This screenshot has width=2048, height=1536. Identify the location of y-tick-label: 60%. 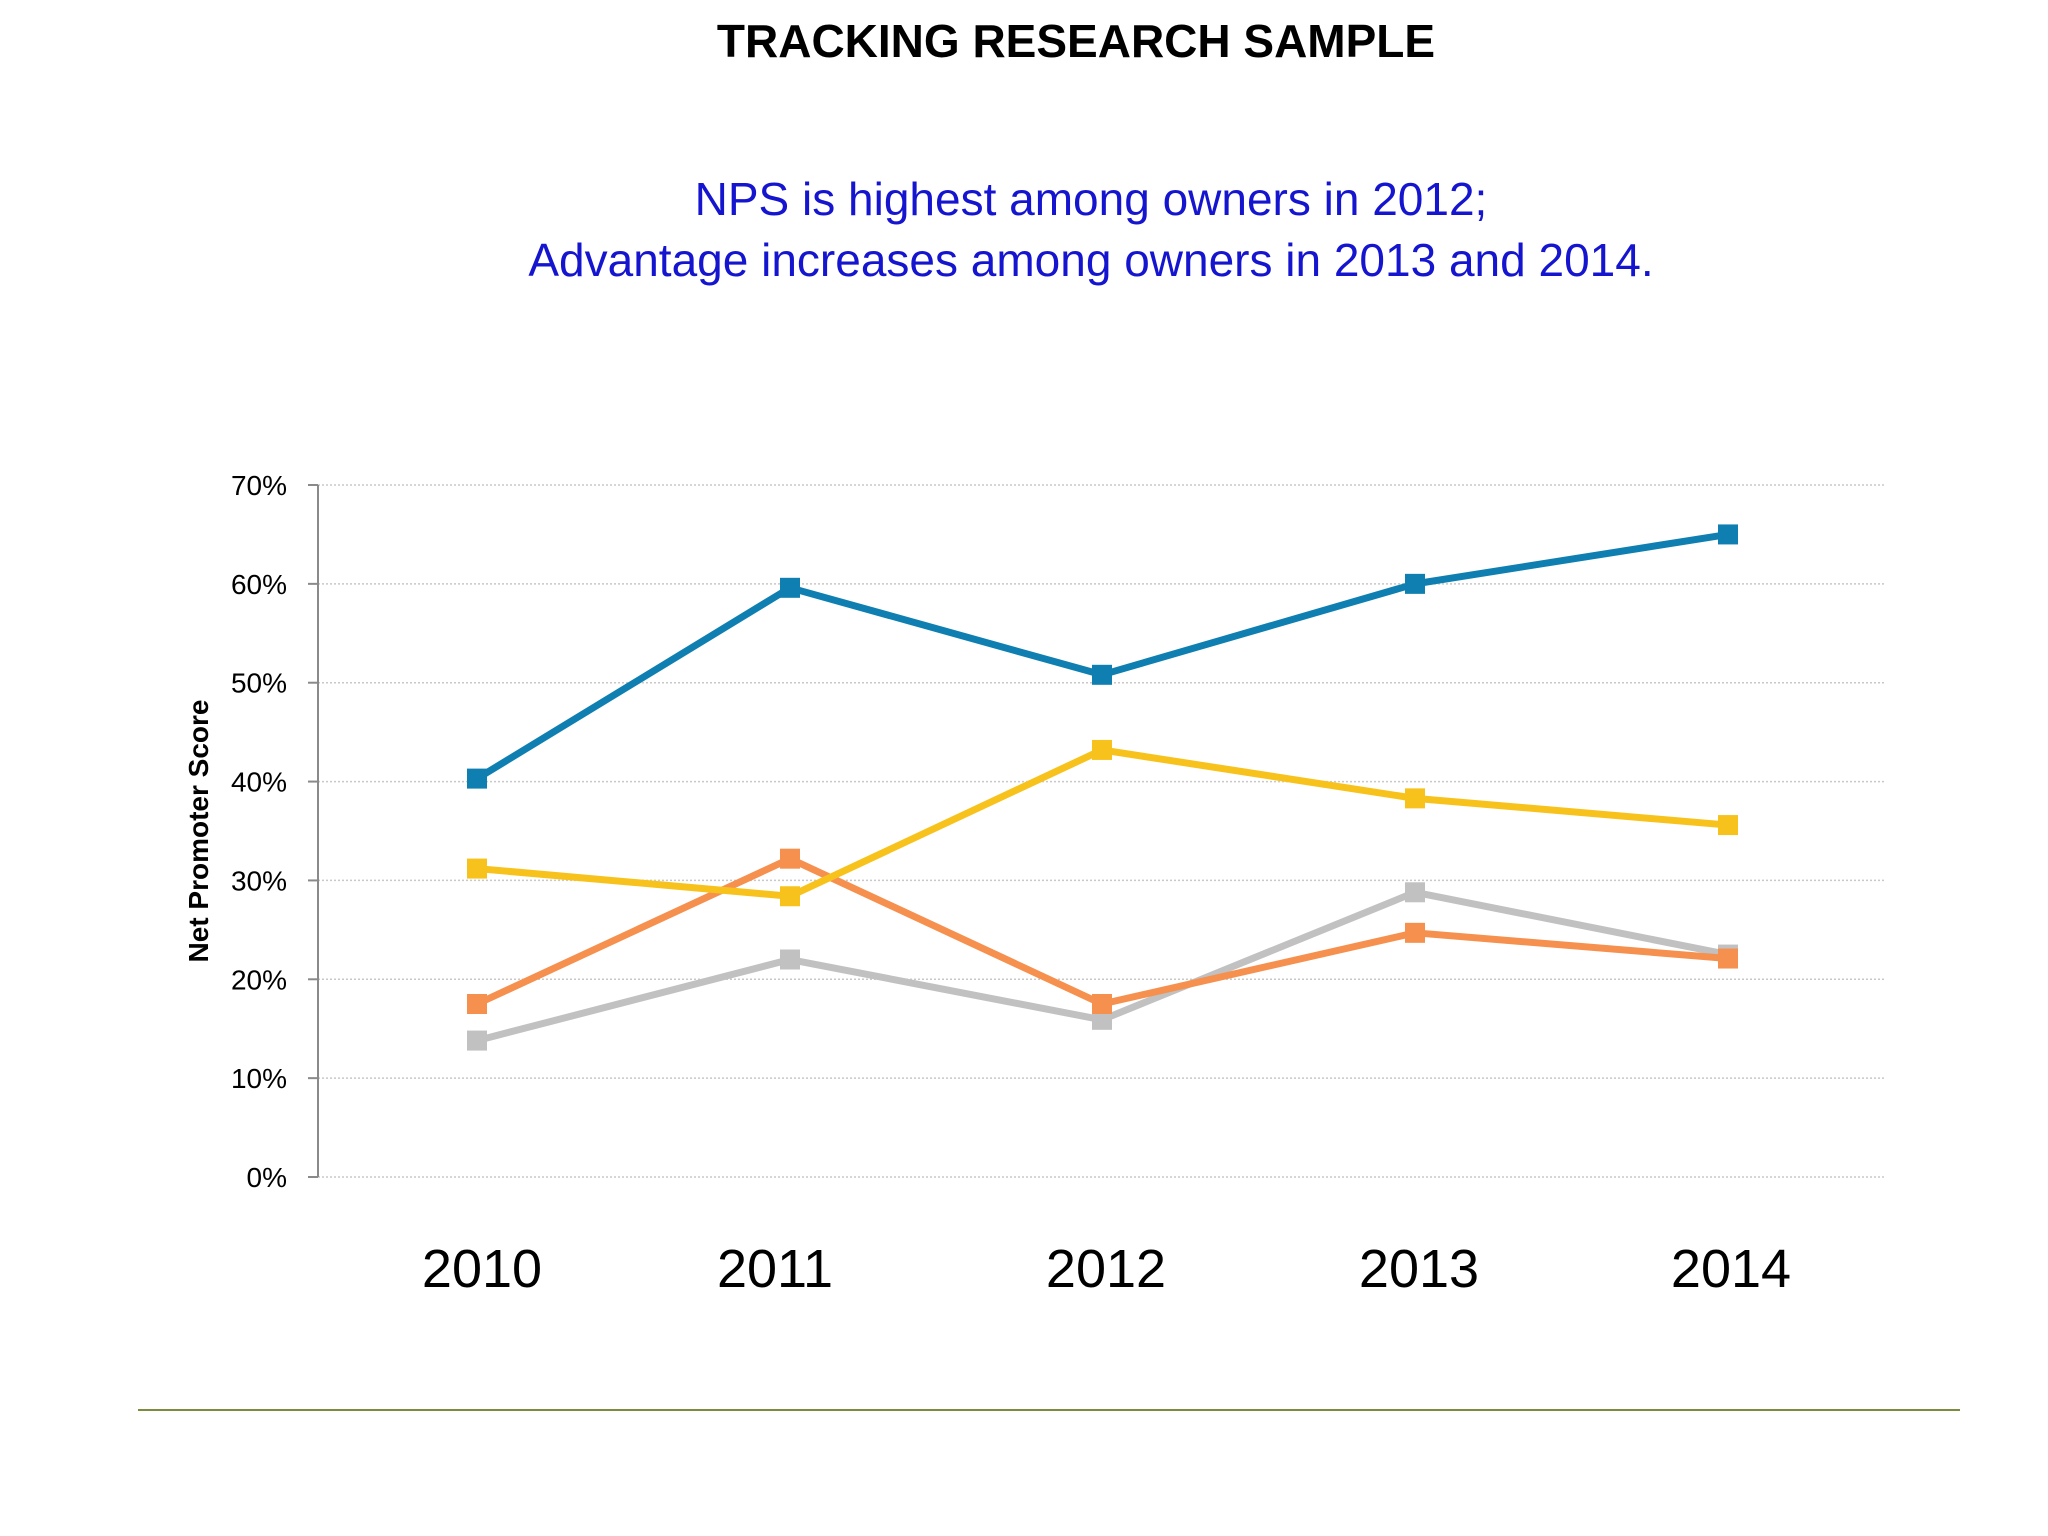
(259, 584).